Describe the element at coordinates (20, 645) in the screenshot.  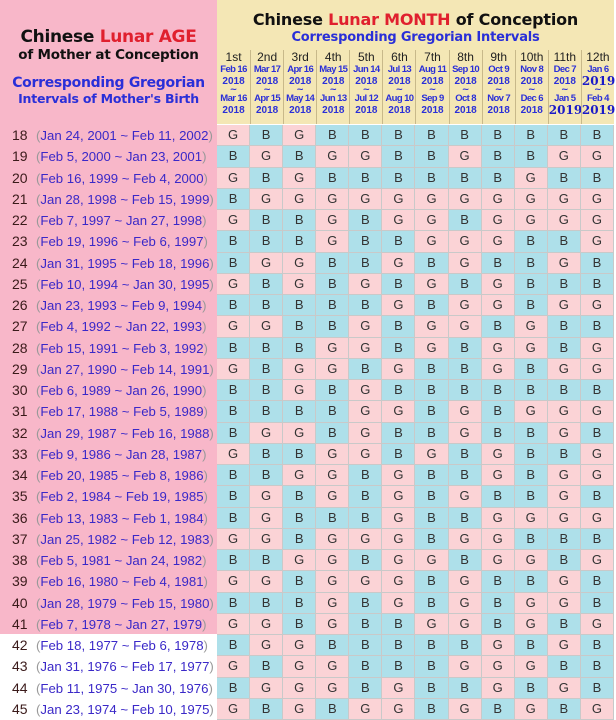
I see `mother-age: 42` at that location.